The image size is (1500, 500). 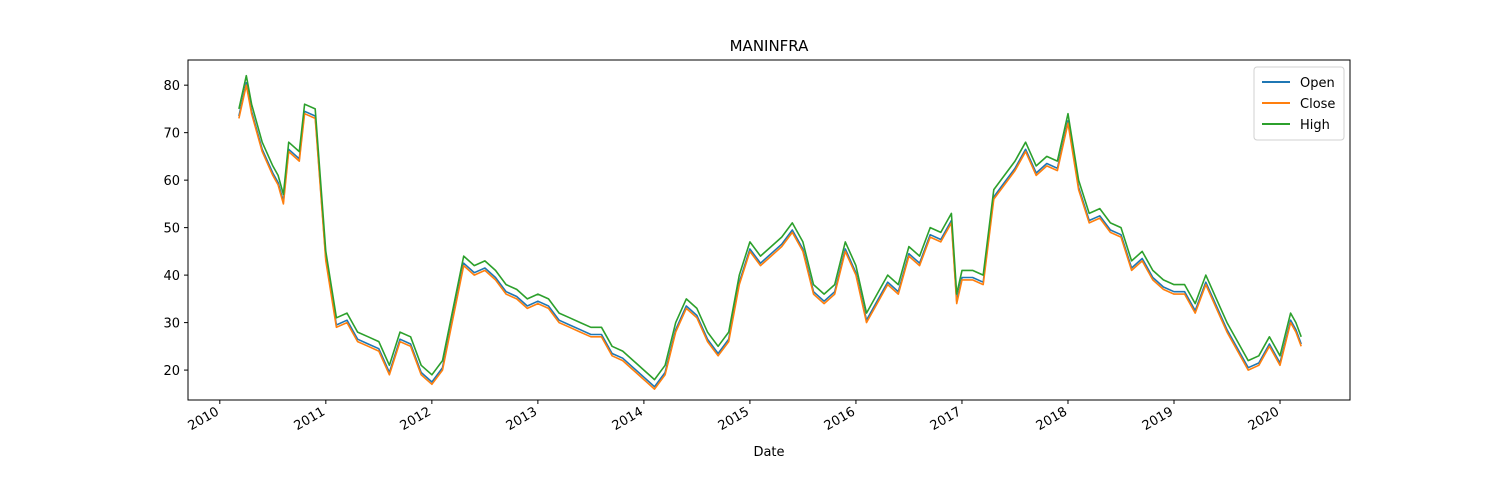 What do you see at coordinates (171, 276) in the screenshot?
I see `y-tick-label: 40` at bounding box center [171, 276].